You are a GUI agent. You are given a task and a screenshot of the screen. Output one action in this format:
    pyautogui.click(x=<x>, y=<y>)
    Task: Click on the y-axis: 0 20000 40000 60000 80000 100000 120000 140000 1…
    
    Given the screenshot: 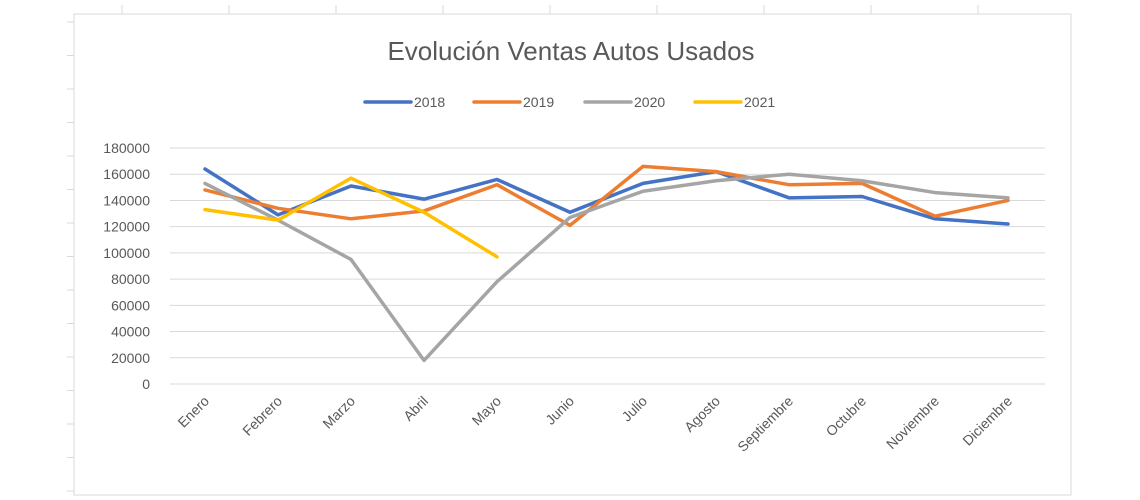 What is the action you would take?
    pyautogui.click(x=126, y=266)
    